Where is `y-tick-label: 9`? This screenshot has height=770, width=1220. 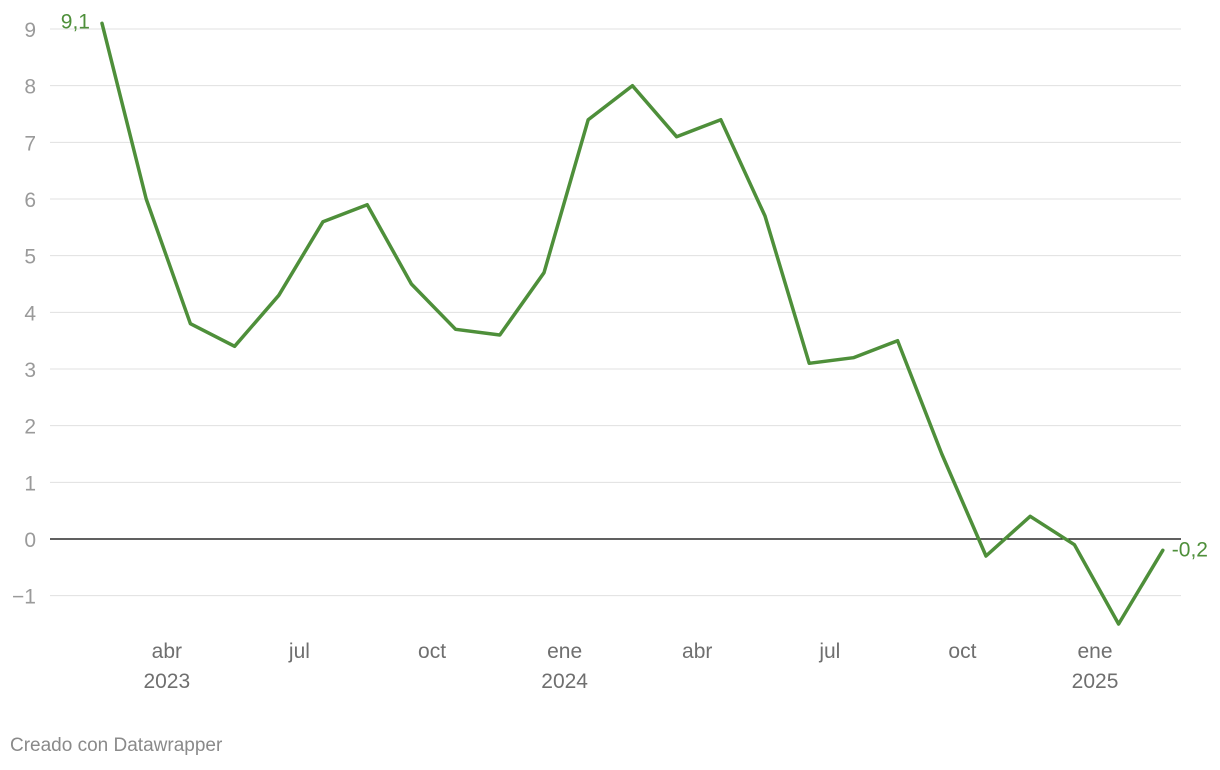
y-tick-label: 9 is located at coordinates (30, 30).